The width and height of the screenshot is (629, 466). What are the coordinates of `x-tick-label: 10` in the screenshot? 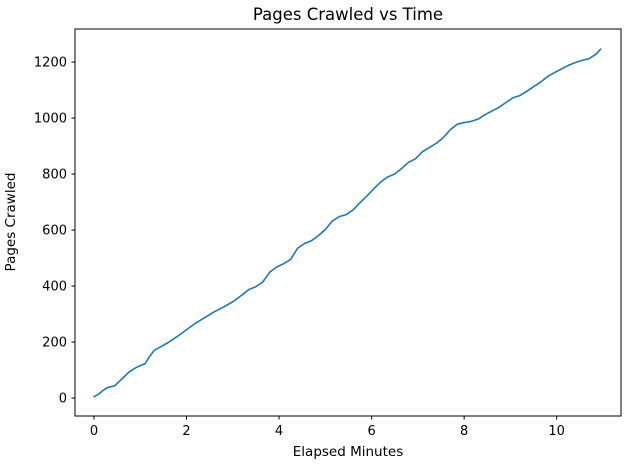 It's located at (556, 431).